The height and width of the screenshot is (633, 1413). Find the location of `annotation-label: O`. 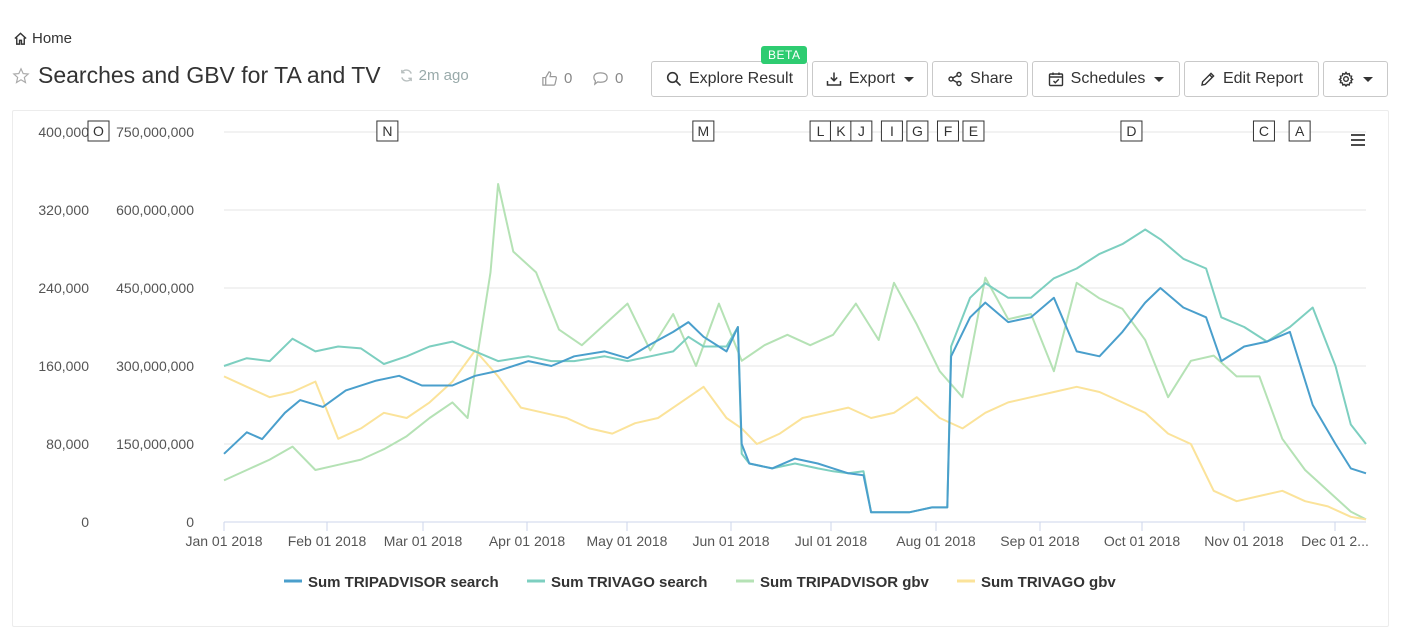

annotation-label: O is located at coordinates (98, 131).